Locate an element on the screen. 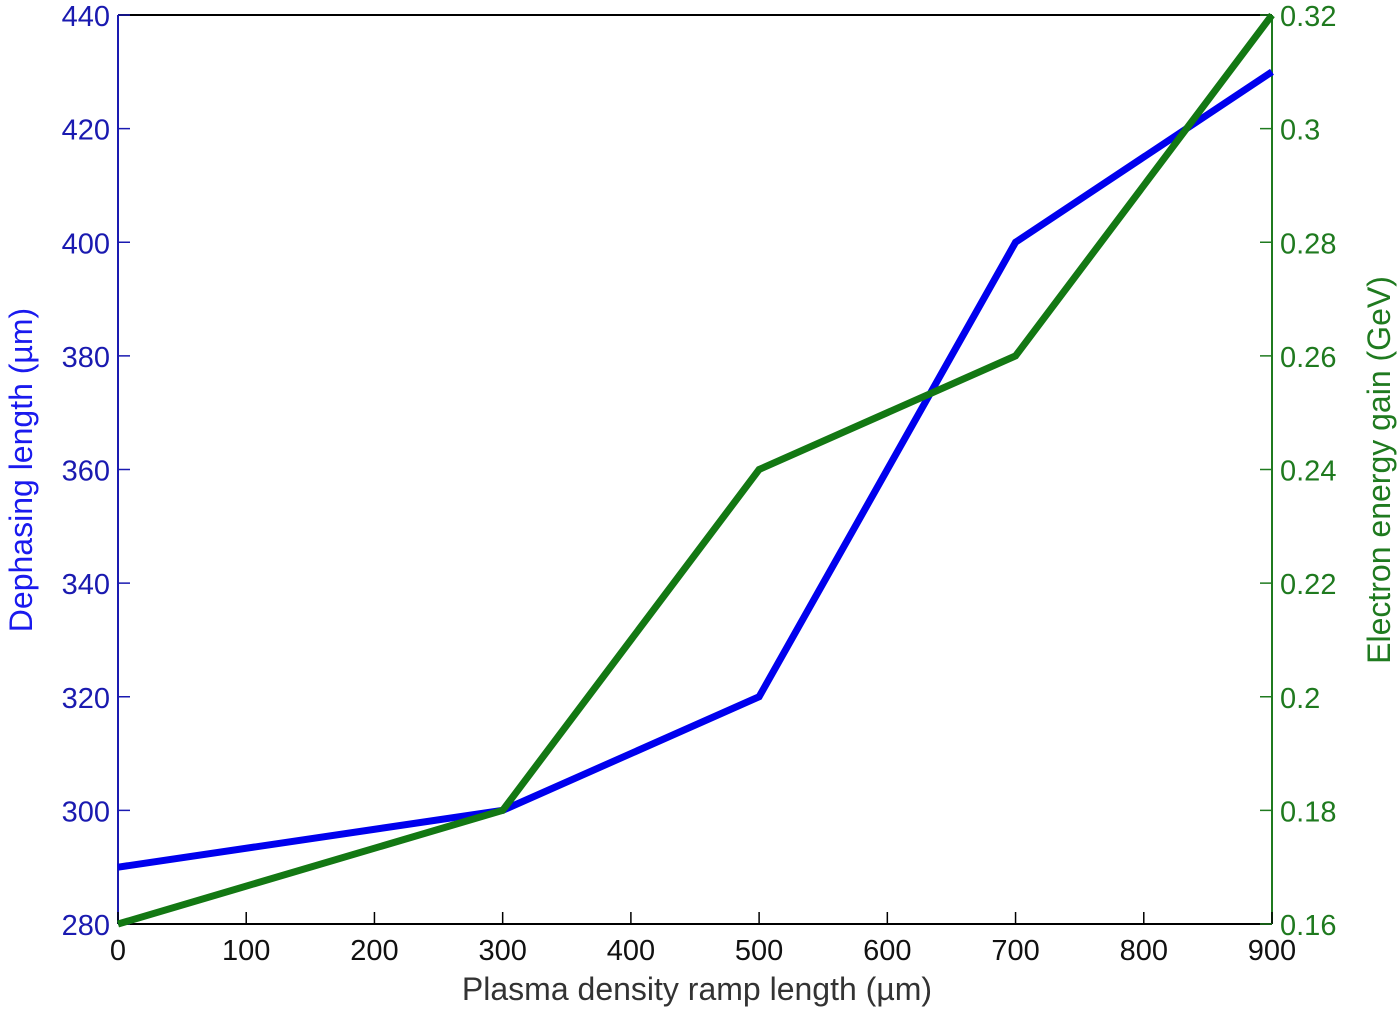  right-y-tick-label: 0.24 is located at coordinates (1308, 472).